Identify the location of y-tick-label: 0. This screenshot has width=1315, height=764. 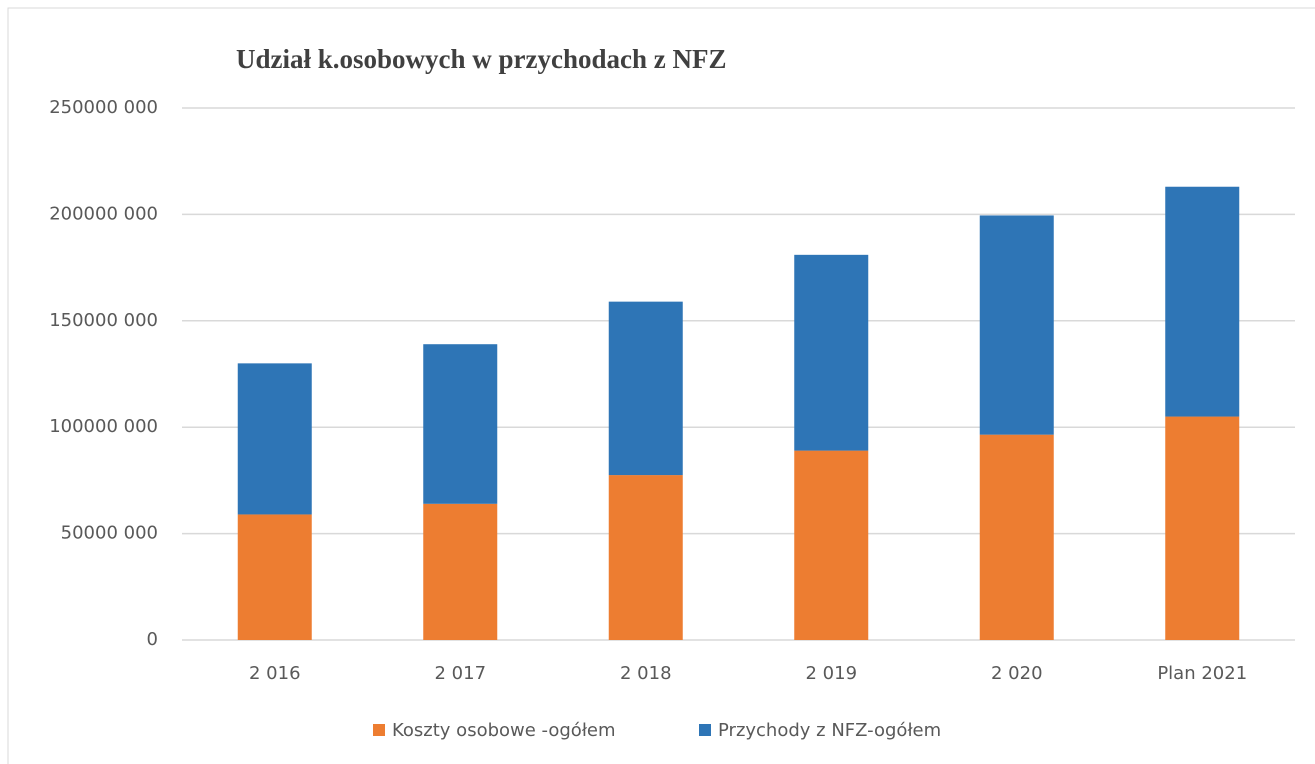
(152, 639).